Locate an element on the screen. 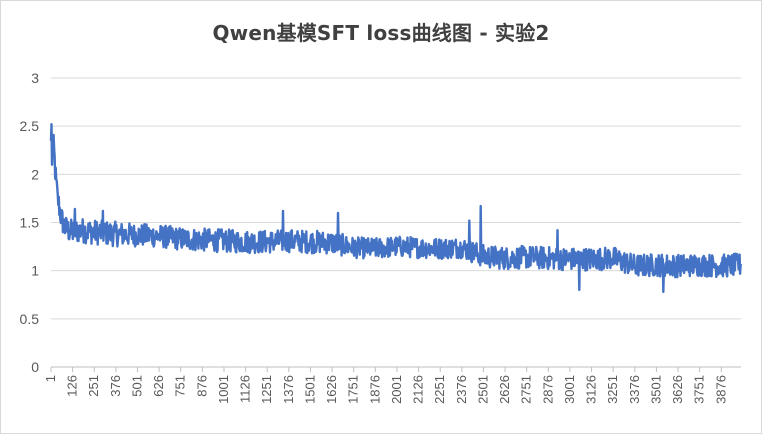  x-tick-label: 1126 is located at coordinates (245, 389).